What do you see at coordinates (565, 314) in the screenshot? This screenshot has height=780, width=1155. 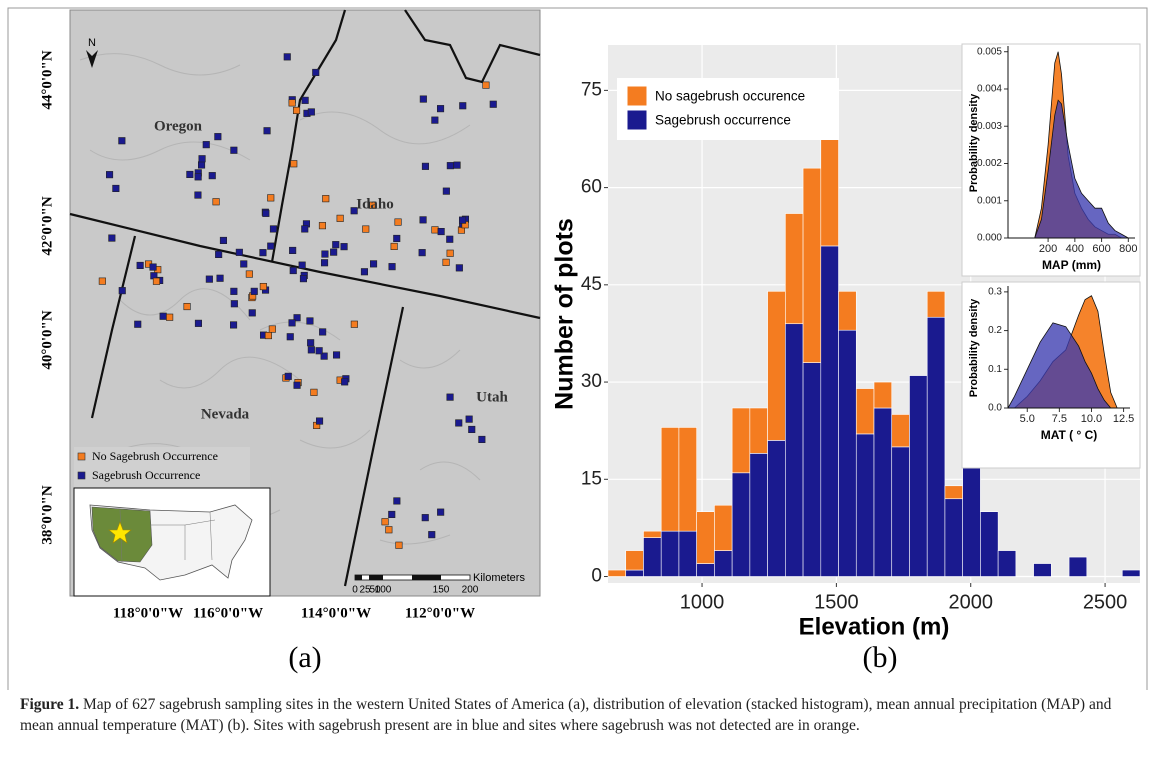 I see `y-axis-title: Number of plots` at bounding box center [565, 314].